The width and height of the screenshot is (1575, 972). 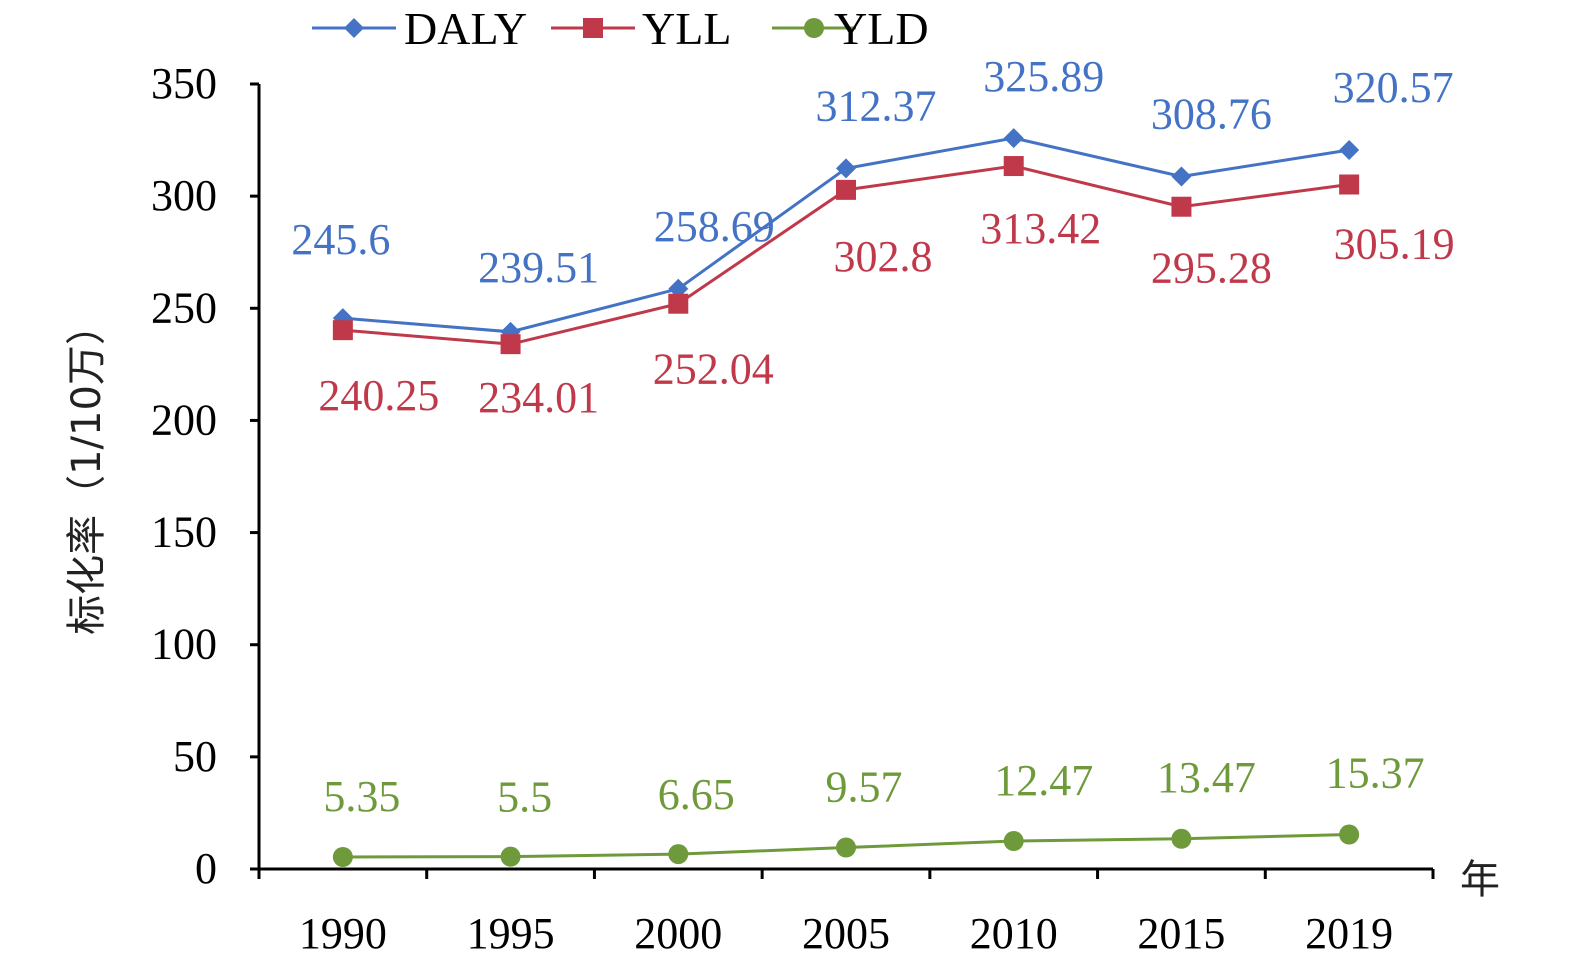 I want to click on daly-data-label: 325.89, so click(x=1043, y=76).